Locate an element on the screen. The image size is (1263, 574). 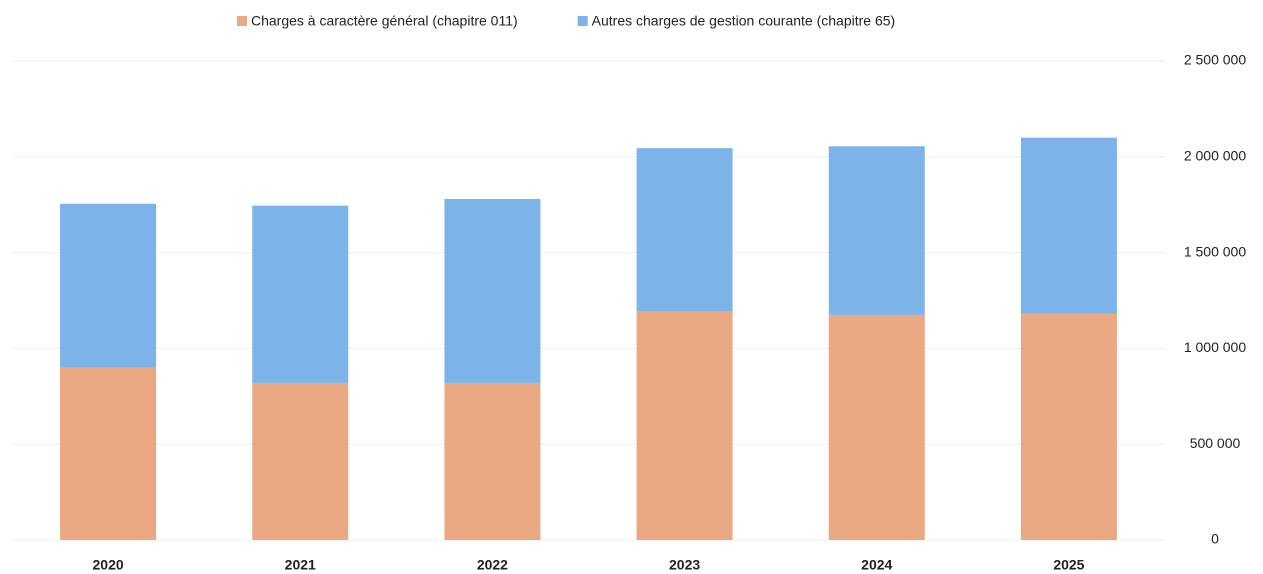
x-tick-label: 2023 is located at coordinates (684, 565).